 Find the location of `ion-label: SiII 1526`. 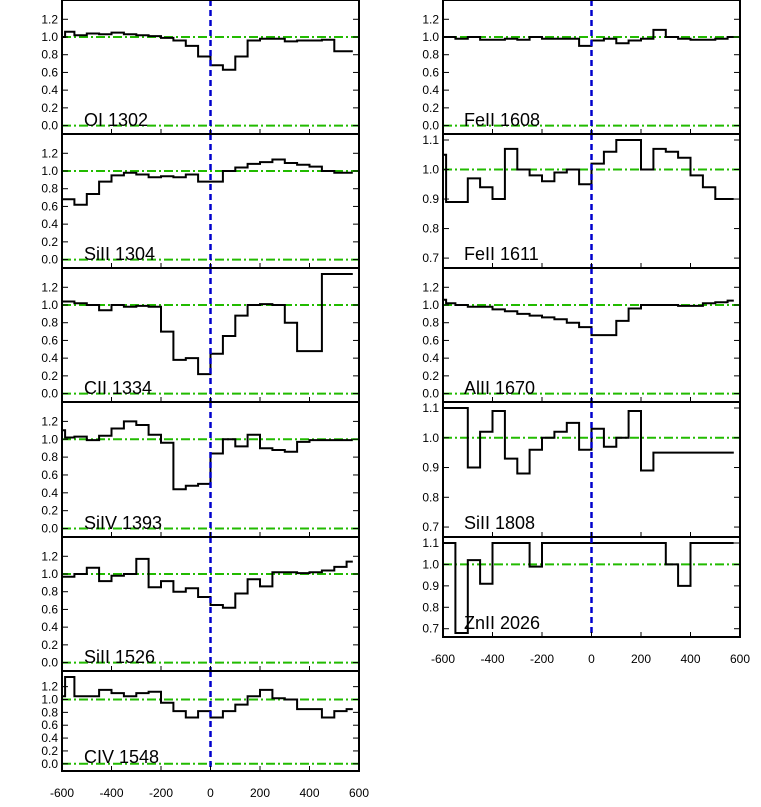

ion-label: SiII 1526 is located at coordinates (119, 657).